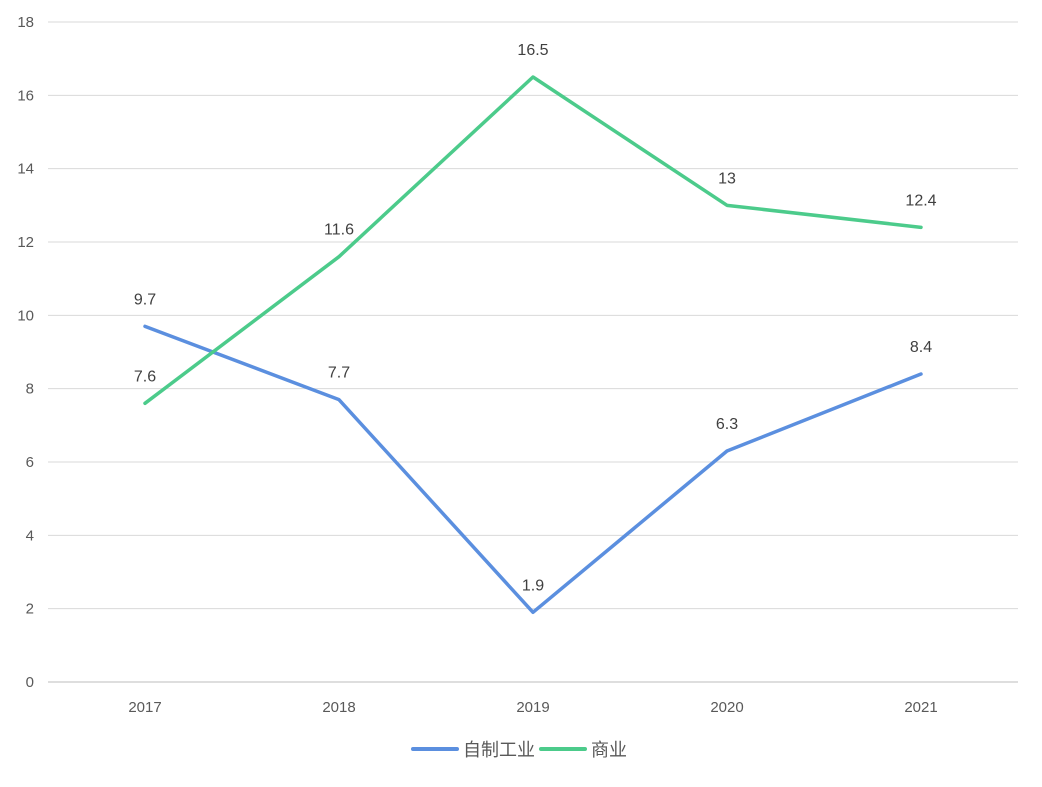  What do you see at coordinates (338, 707) in the screenshot?
I see `x-tick-label: 2018` at bounding box center [338, 707].